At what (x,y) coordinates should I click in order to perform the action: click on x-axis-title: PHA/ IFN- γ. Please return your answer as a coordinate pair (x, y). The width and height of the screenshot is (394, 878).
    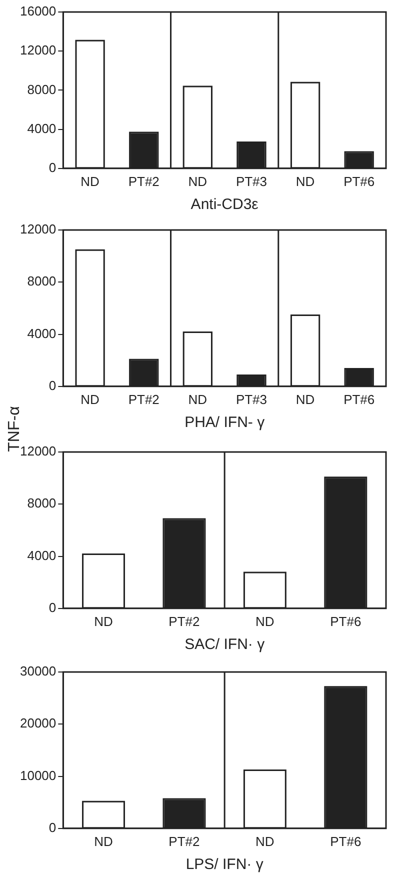
    Looking at the image, I should click on (225, 423).